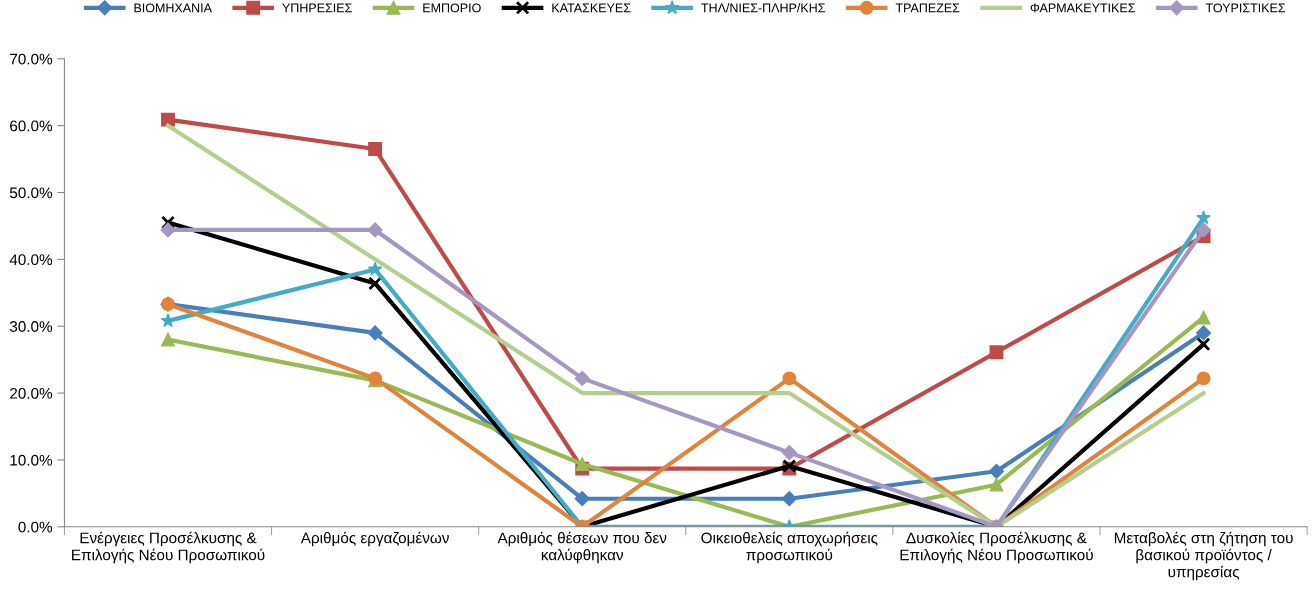  I want to click on y-tick-label: 40.0%, so click(31, 260).